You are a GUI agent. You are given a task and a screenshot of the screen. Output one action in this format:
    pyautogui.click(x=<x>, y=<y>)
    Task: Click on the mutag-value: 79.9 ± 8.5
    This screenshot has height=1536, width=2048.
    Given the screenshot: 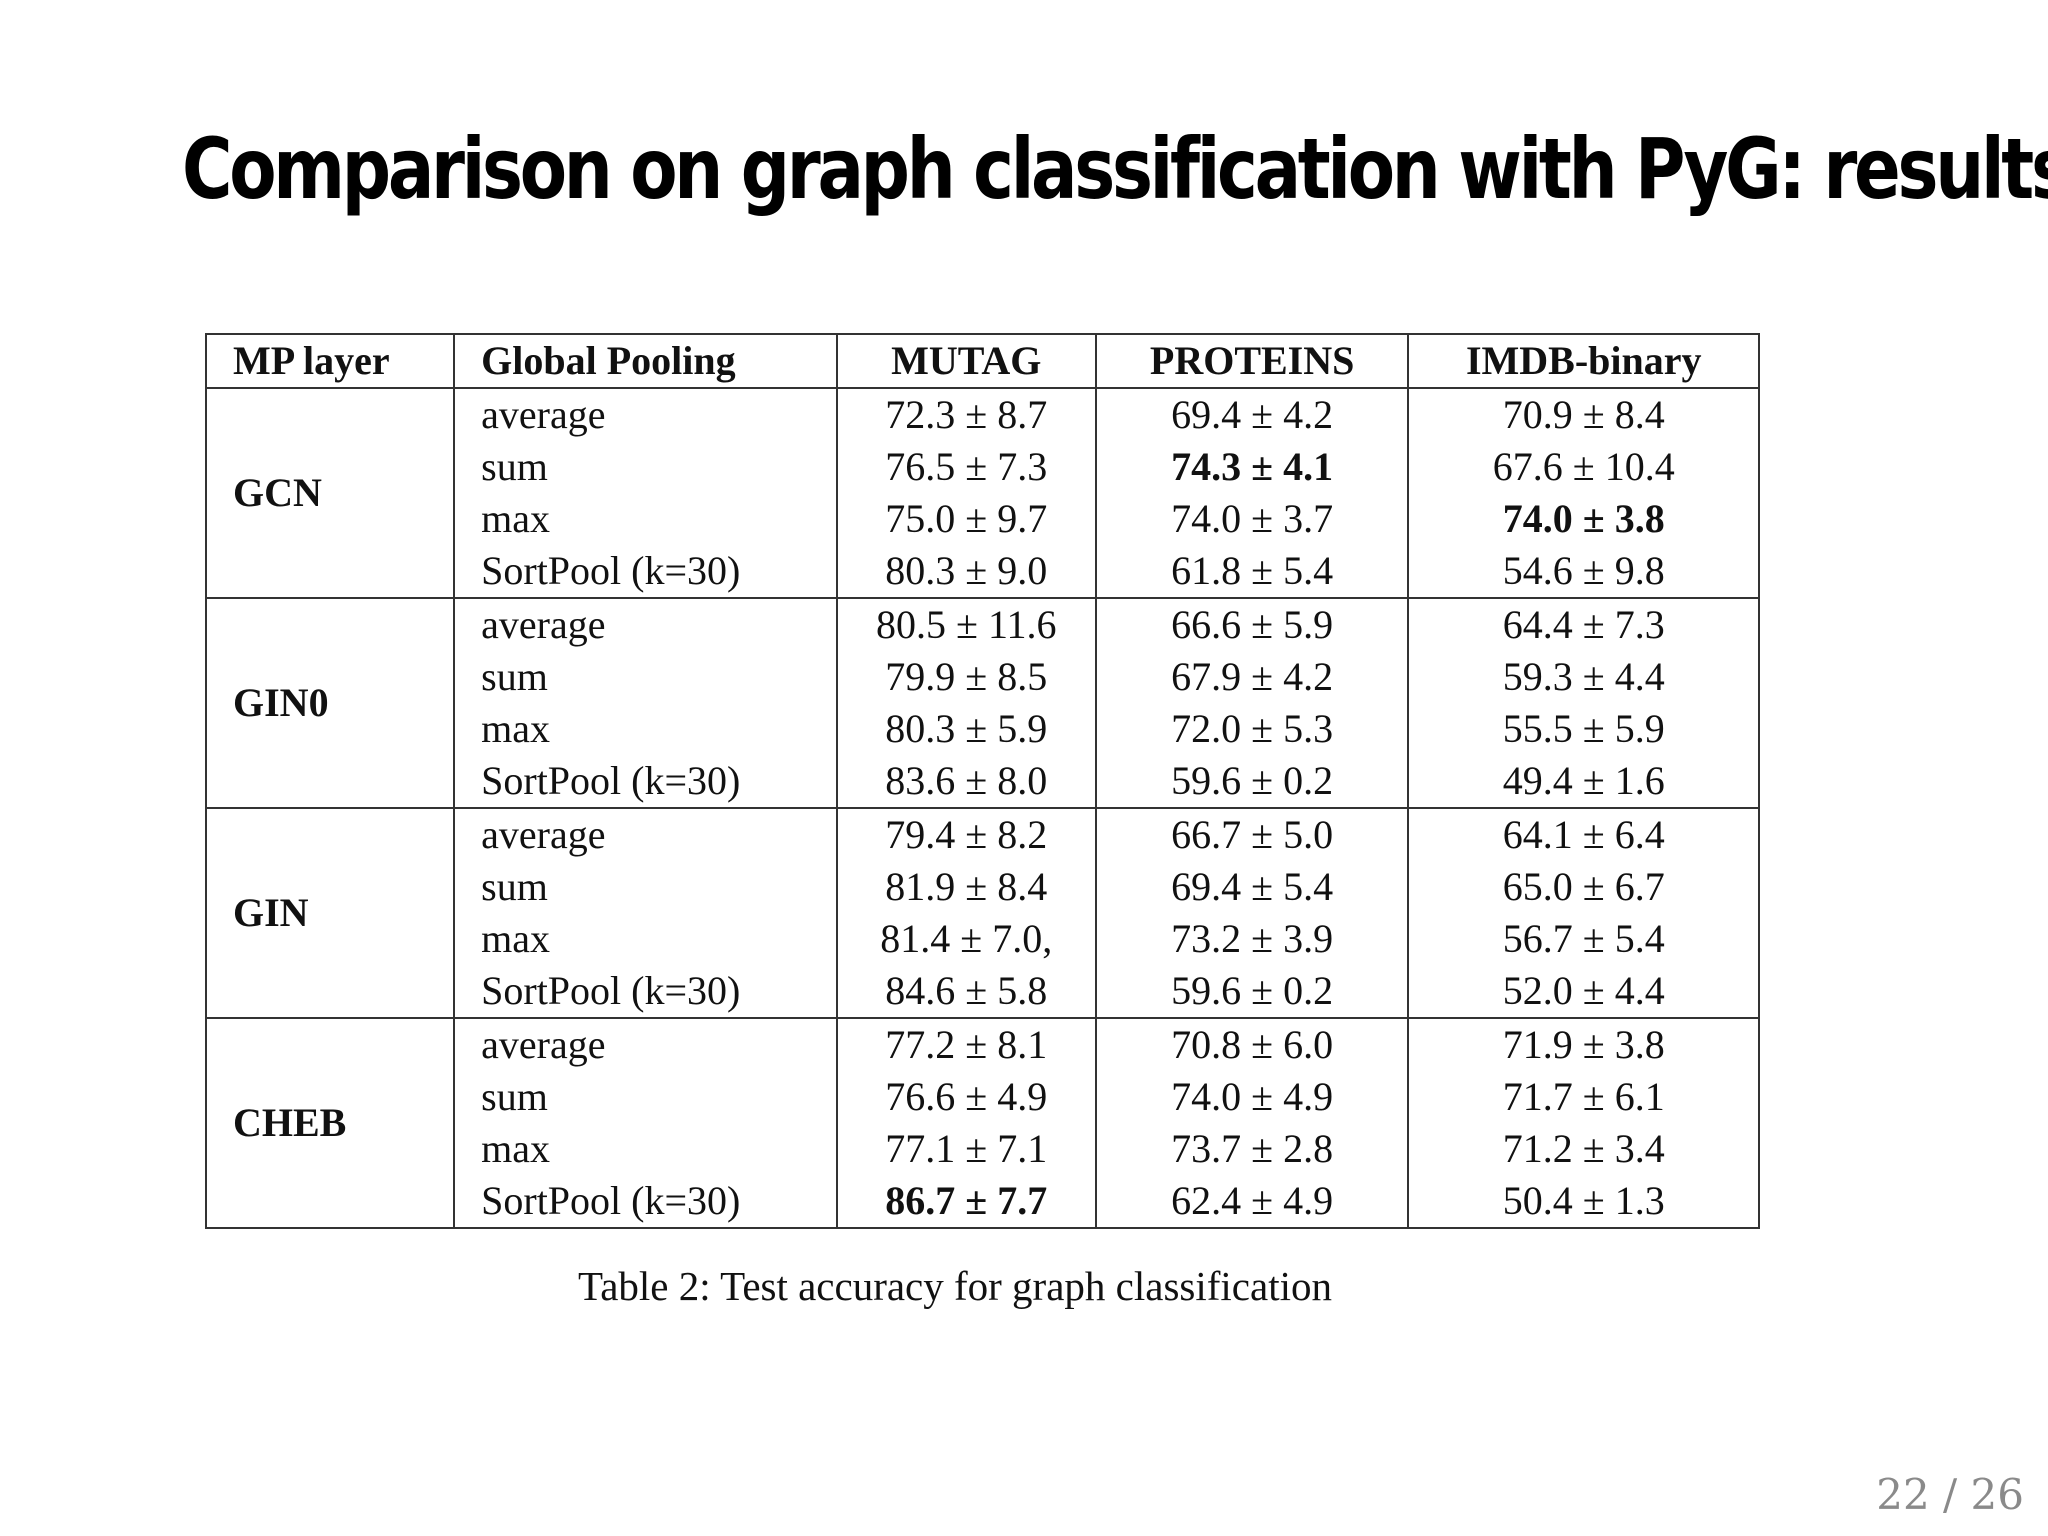 What is the action you would take?
    pyautogui.click(x=966, y=676)
    